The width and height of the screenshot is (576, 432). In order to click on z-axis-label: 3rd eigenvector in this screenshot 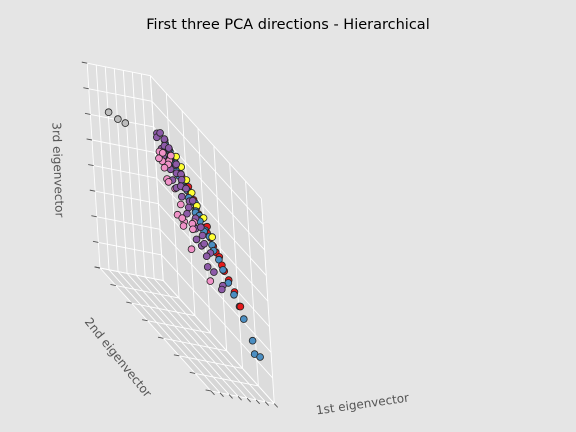, I will do `click(57, 170)`.